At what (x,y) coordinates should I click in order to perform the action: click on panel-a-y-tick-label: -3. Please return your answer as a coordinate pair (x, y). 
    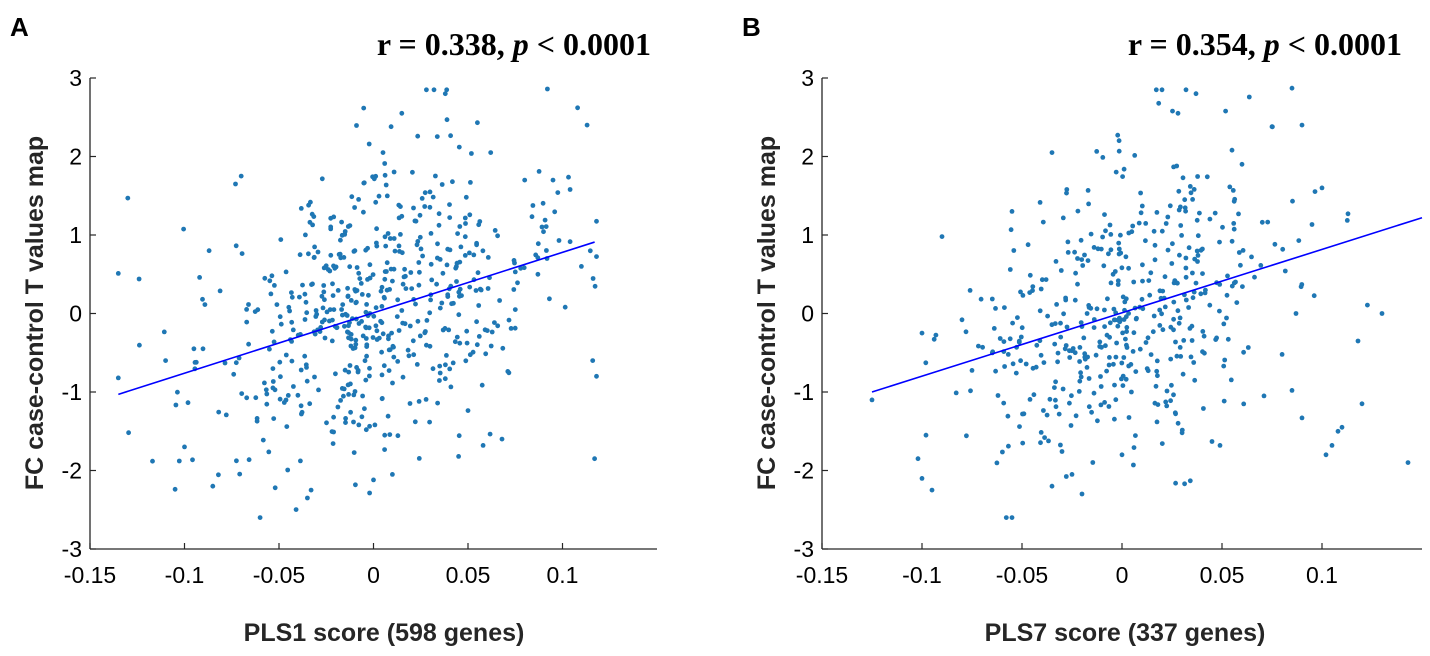
    Looking at the image, I should click on (72, 549).